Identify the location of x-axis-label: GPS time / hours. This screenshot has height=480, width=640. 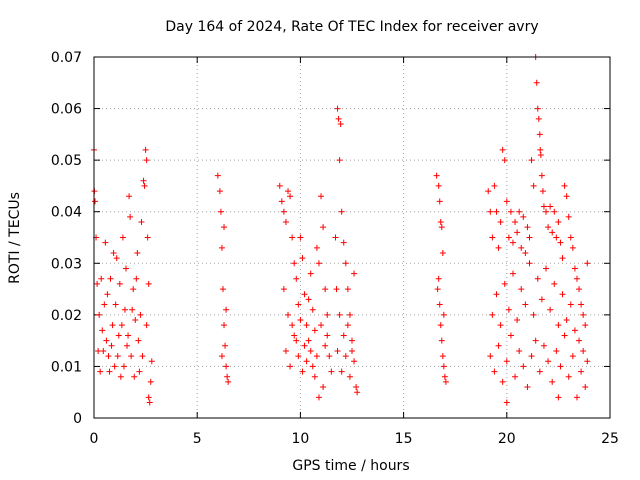
(350, 466).